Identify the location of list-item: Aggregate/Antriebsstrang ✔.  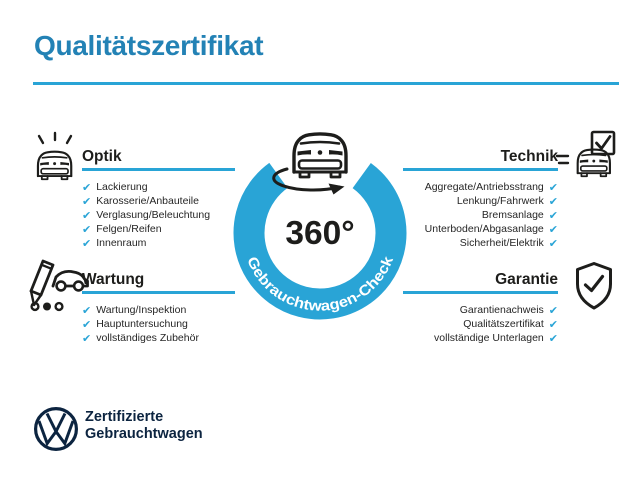
(491, 187).